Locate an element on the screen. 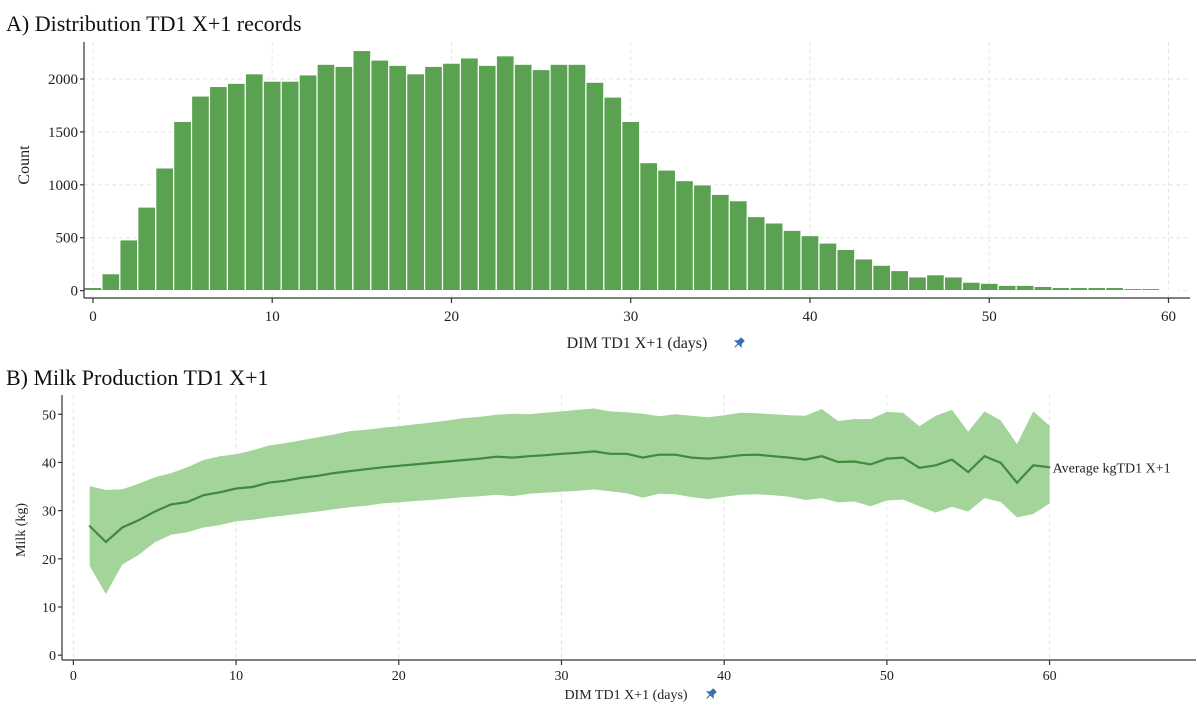 Image resolution: width=1198 pixels, height=706 pixels. chart-b-points is located at coordinates (569, 496).